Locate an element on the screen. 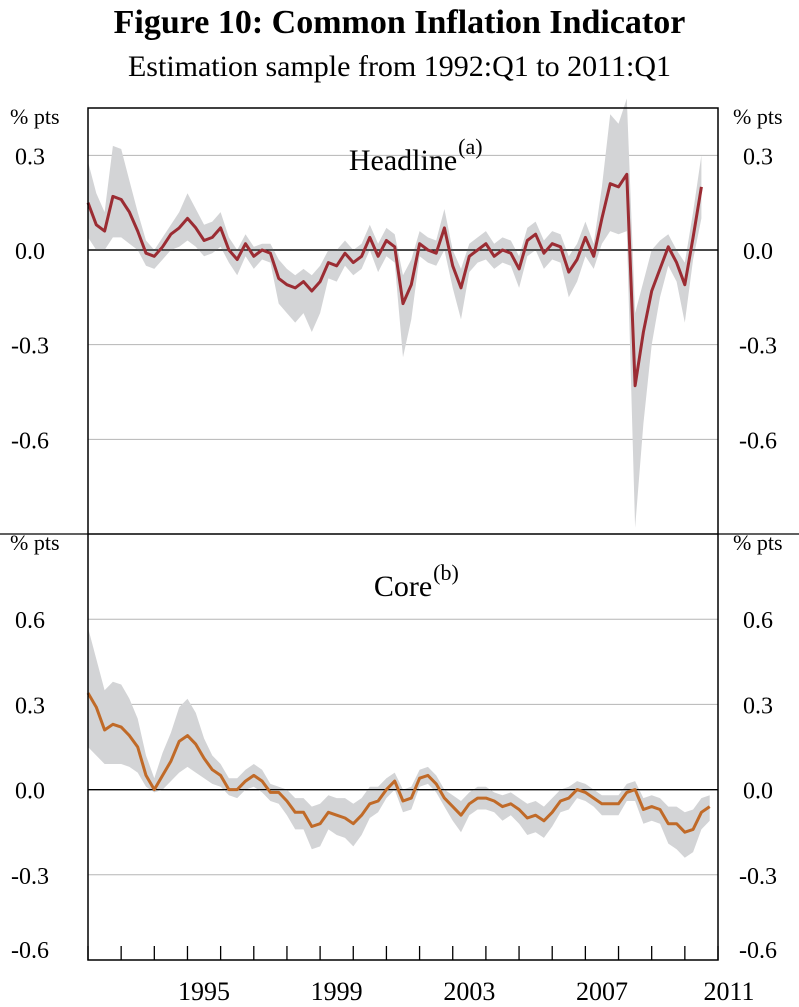 The image size is (799, 1007). series-line is located at coordinates (398, 763).